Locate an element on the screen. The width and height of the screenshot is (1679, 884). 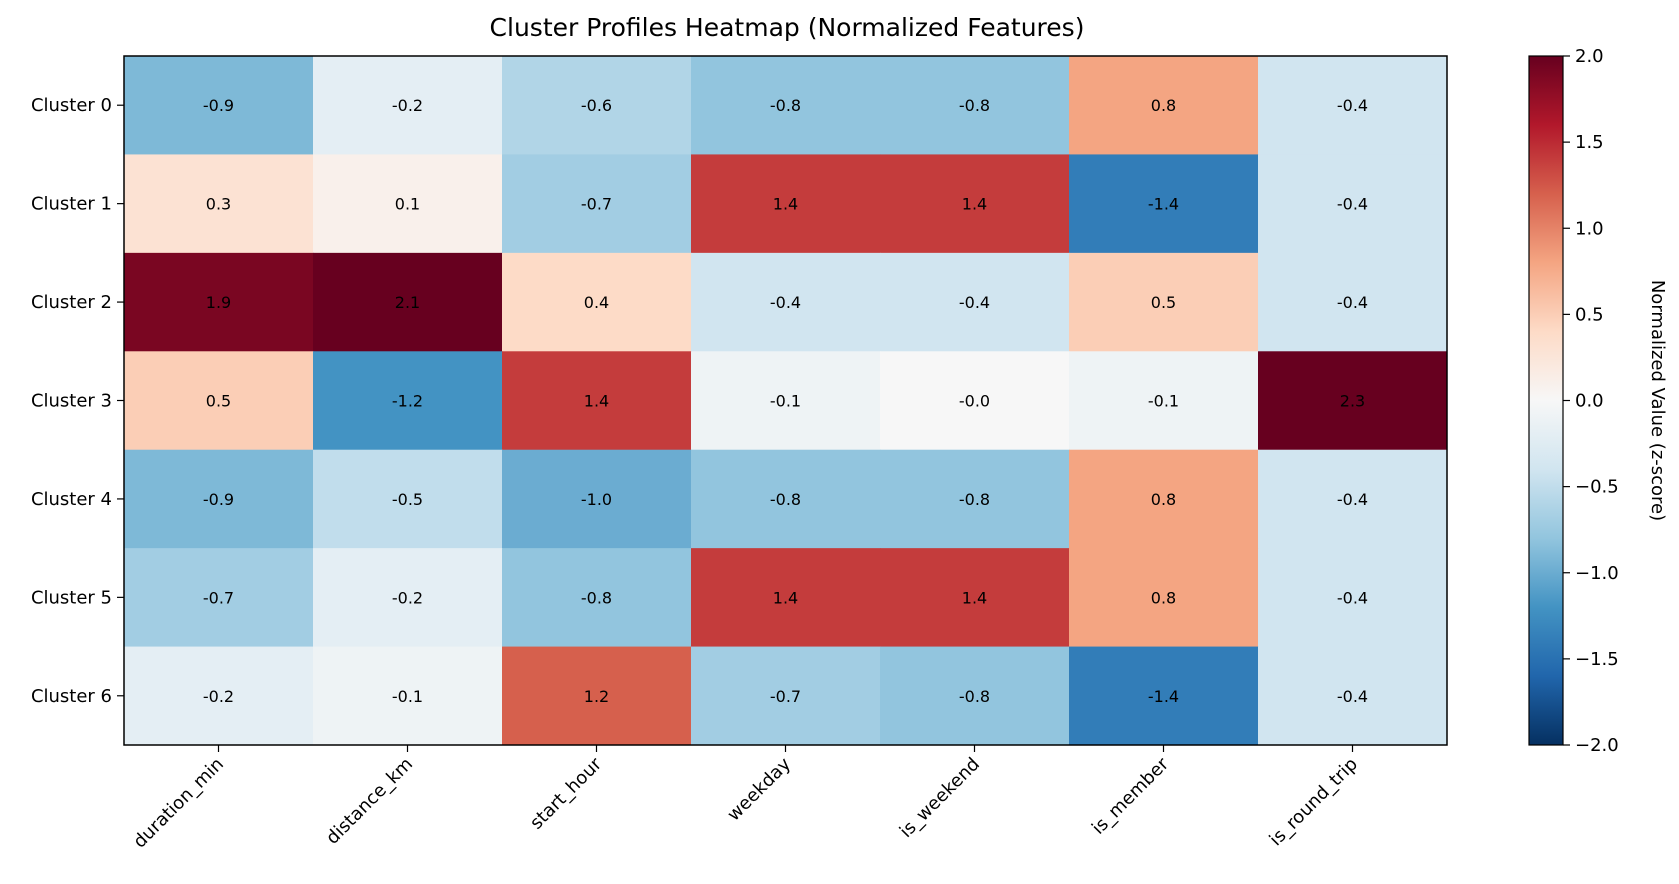
x-tick-label: weekday is located at coordinates (759, 789).